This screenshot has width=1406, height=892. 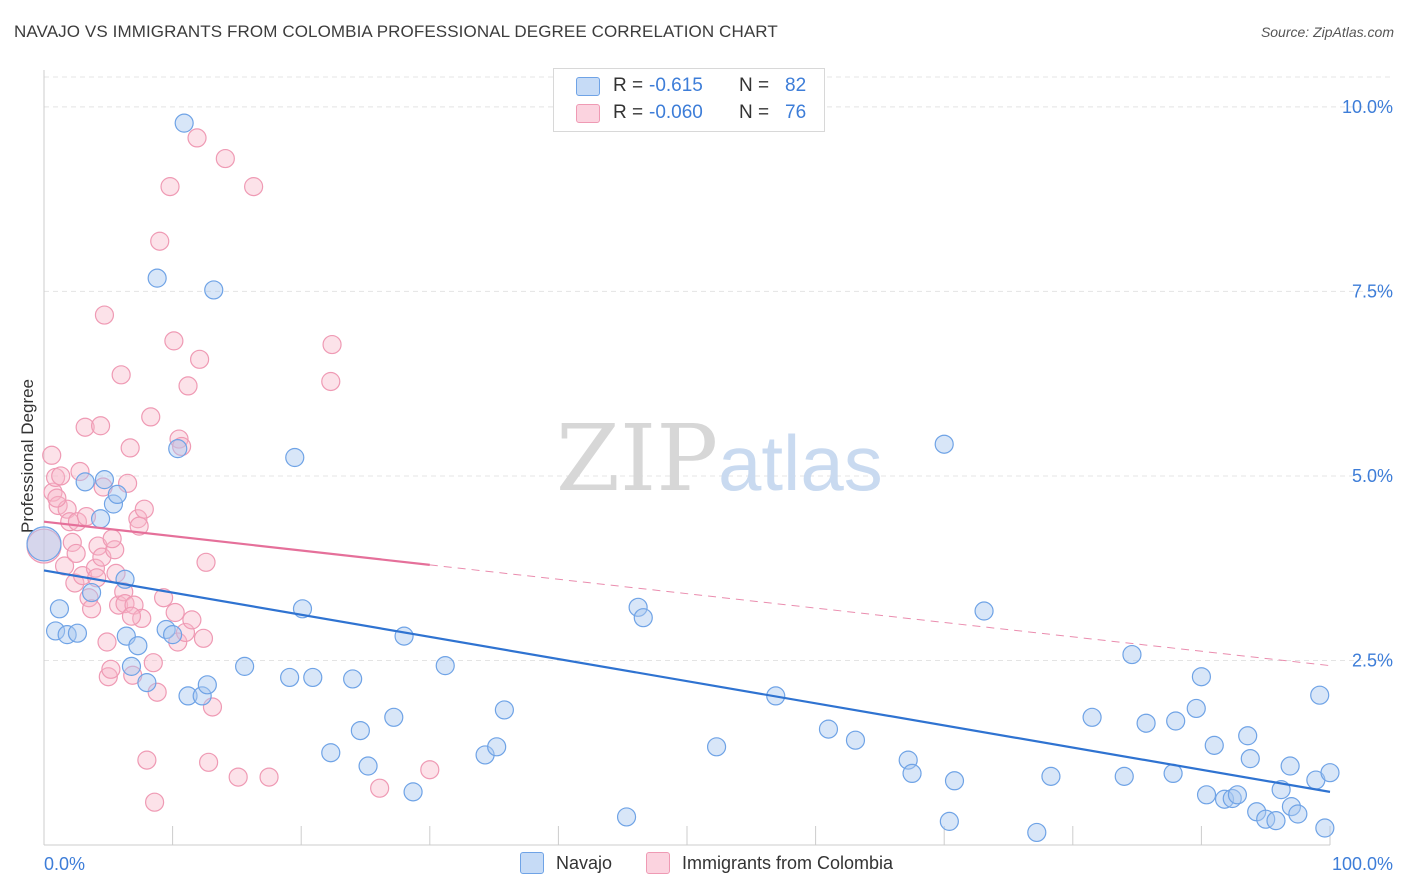 What do you see at coordinates (1362, 864) in the screenshot?
I see `x-tick-label: 100.0%` at bounding box center [1362, 864].